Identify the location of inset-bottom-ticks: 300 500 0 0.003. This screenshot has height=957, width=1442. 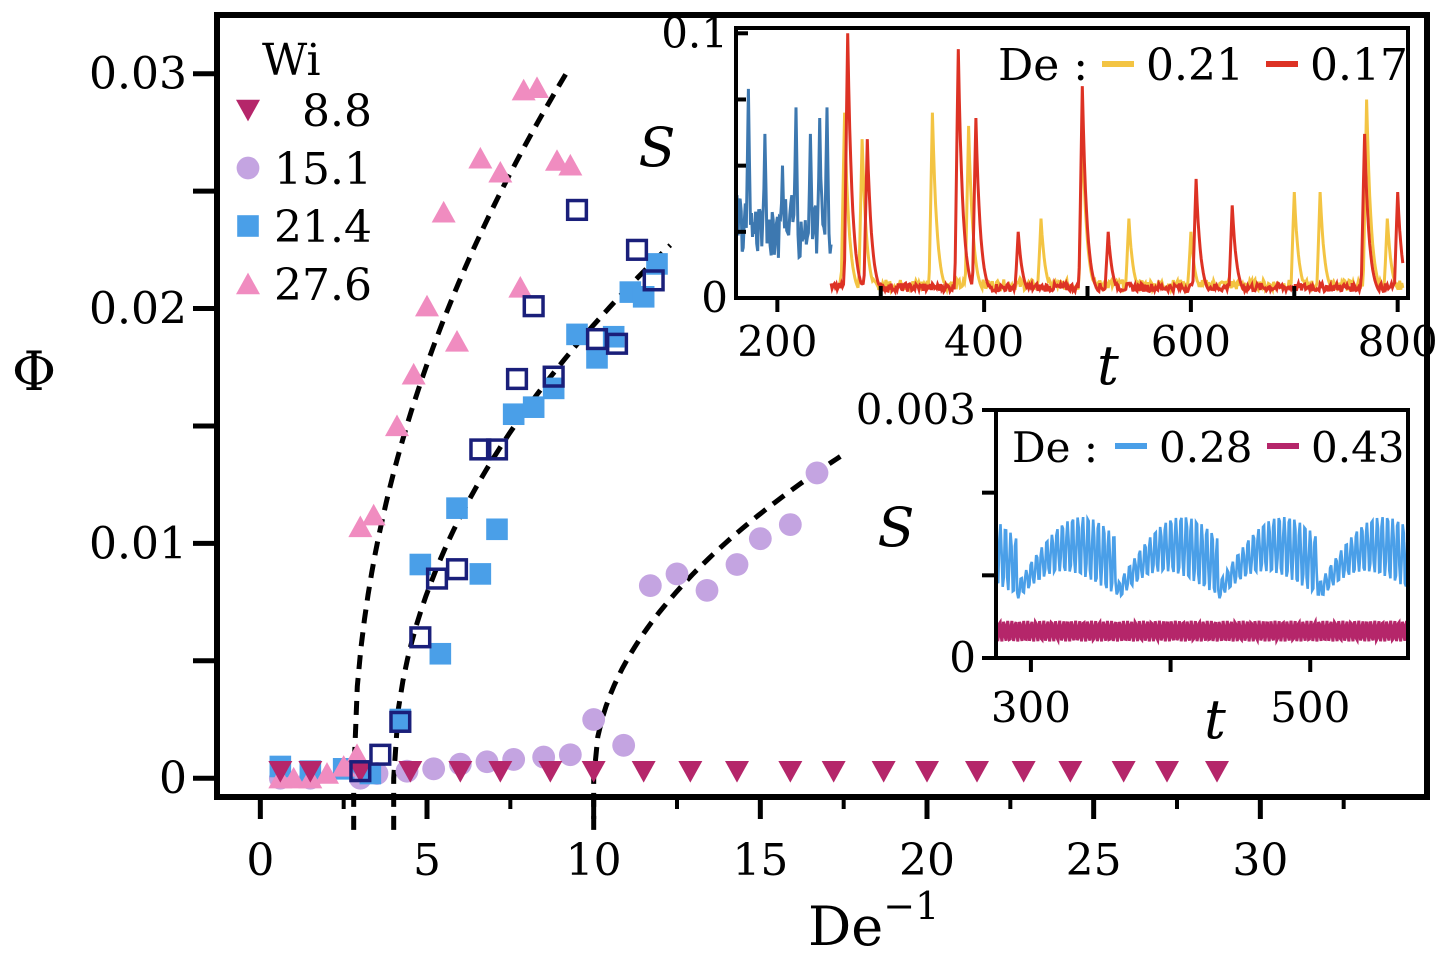
(1103, 558).